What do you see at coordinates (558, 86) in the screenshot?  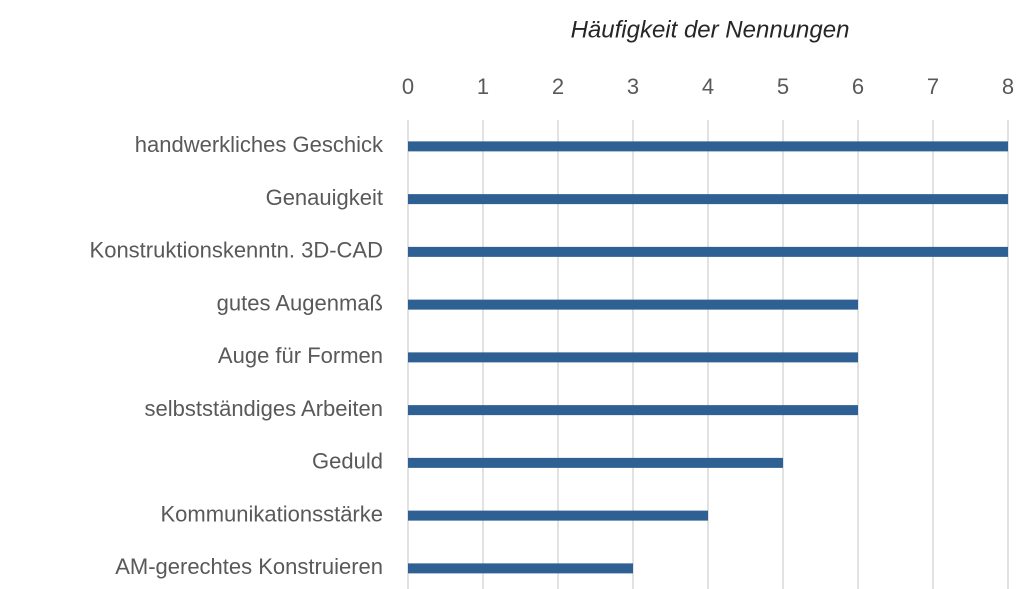 I see `x-tick-label: 2` at bounding box center [558, 86].